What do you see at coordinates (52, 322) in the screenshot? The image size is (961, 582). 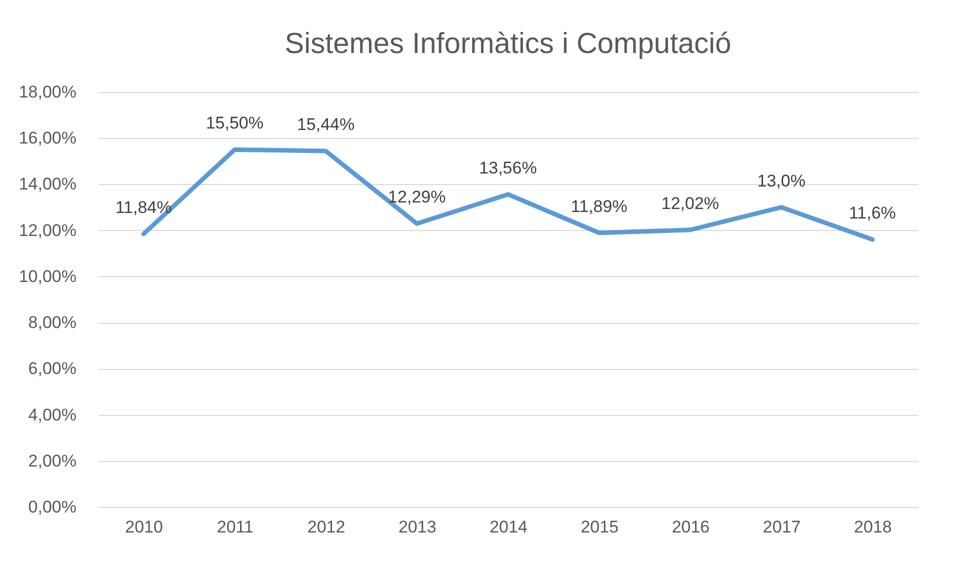 I see `y-tick-label: 8,00%` at bounding box center [52, 322].